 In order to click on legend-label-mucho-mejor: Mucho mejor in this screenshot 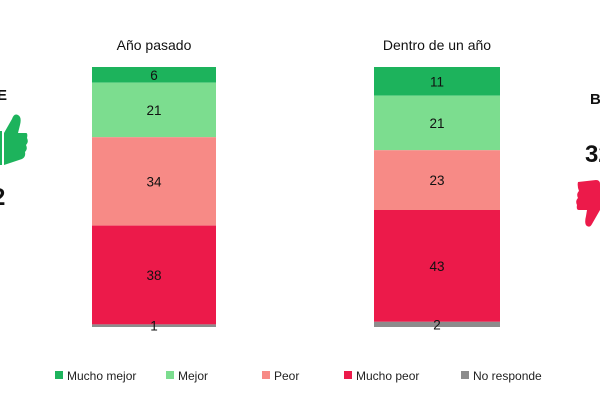, I will do `click(101, 376)`.